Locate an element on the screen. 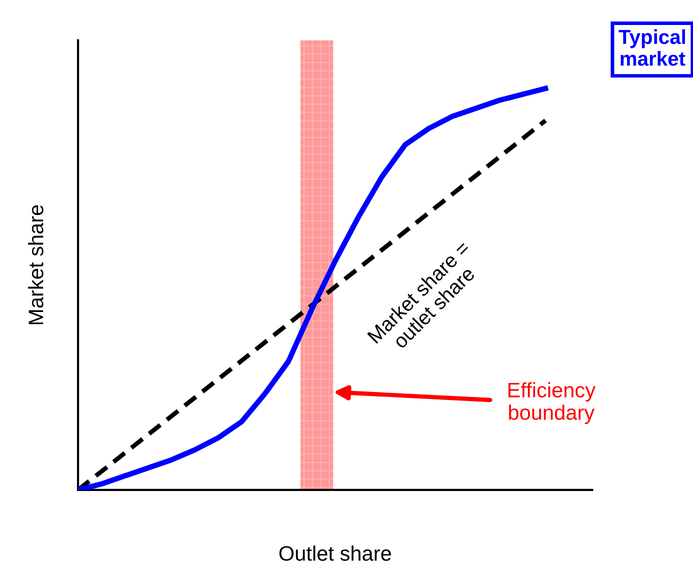 The height and width of the screenshot is (570, 693). x-axis-title: Outlet share is located at coordinates (335, 553).